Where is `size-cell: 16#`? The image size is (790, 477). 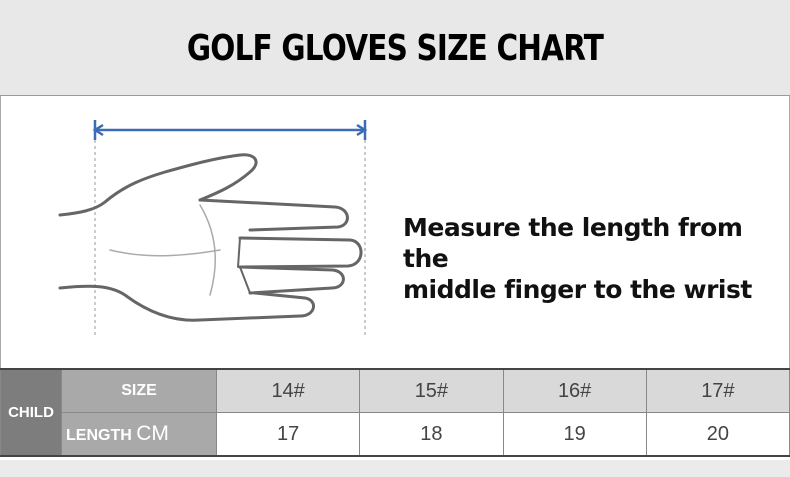 size-cell: 16# is located at coordinates (574, 390).